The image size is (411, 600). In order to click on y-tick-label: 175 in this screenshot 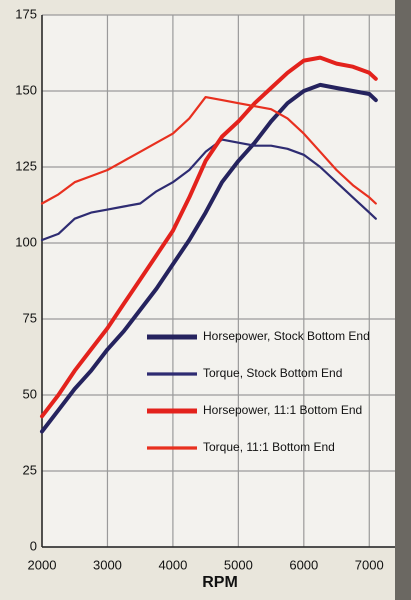, I will do `click(26, 13)`.